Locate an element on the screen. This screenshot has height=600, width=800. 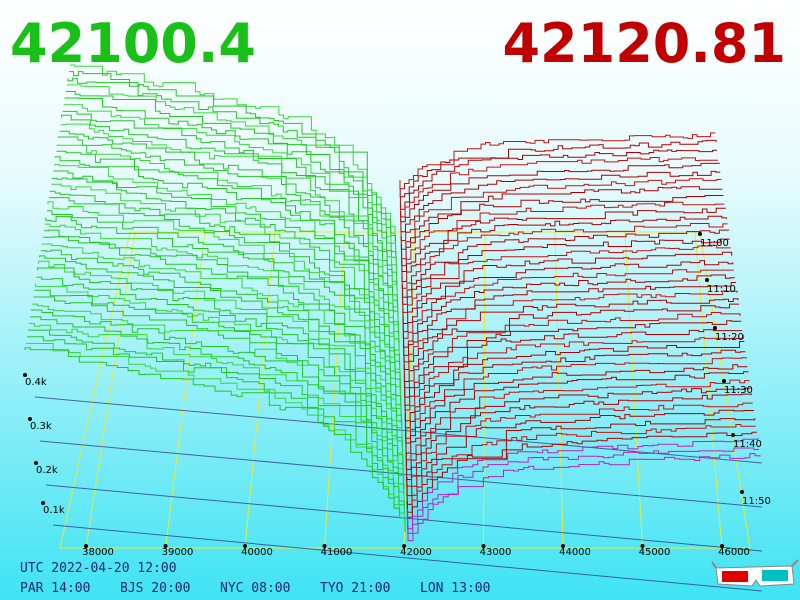
depth-label: 0.4k is located at coordinates (36, 382).